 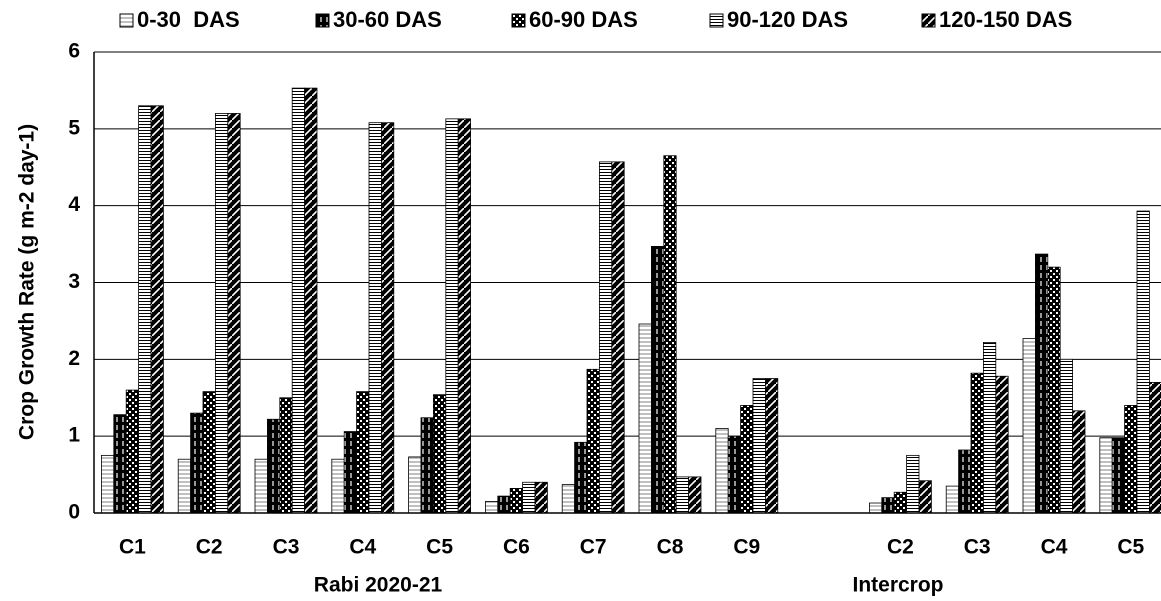 What do you see at coordinates (74, 51) in the screenshot?
I see `y-tick-label: 6` at bounding box center [74, 51].